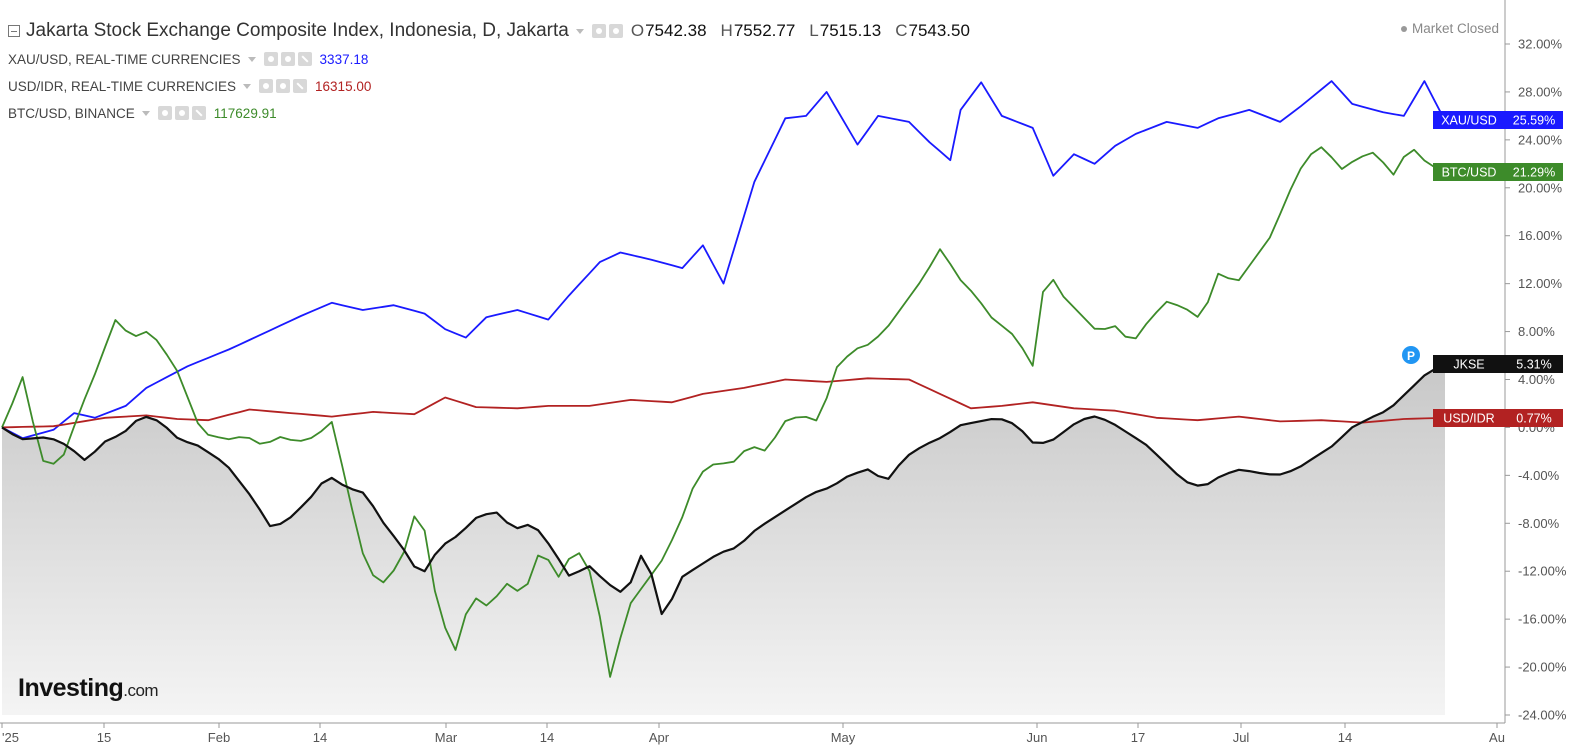 This screenshot has width=1585, height=756. Describe the element at coordinates (1542, 619) in the screenshot. I see `y-tick-label: -16.00%` at that location.